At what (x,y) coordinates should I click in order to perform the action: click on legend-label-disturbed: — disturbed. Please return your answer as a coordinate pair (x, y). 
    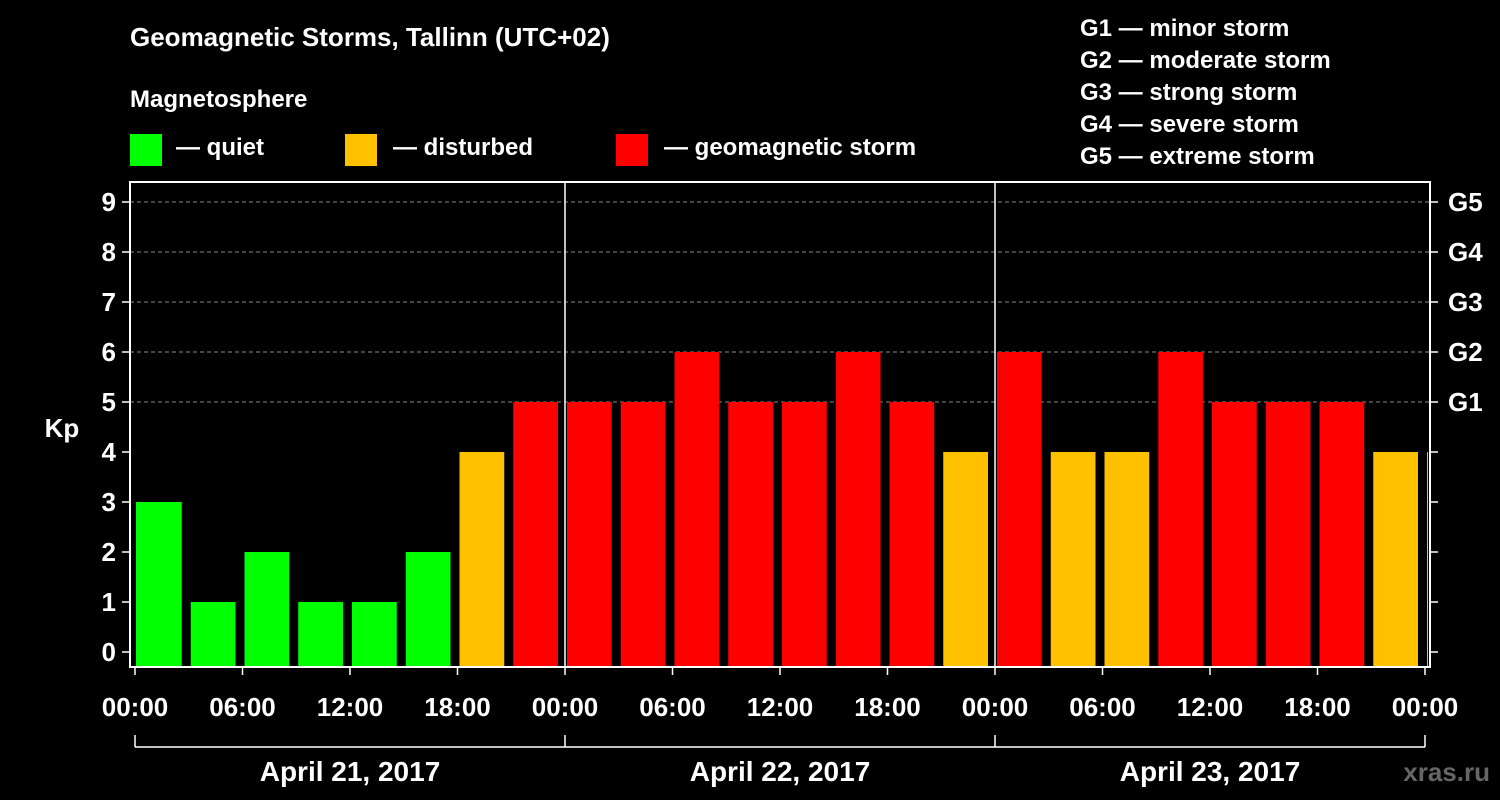
    Looking at the image, I should click on (463, 147).